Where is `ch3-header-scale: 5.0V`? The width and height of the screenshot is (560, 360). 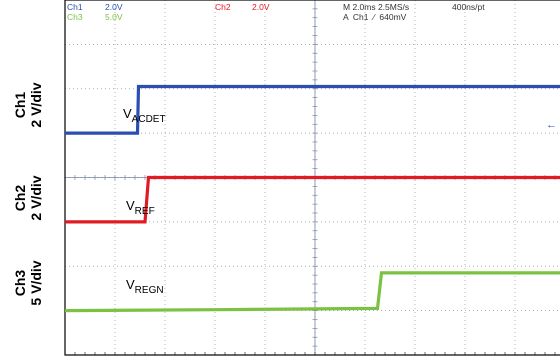 ch3-header-scale: 5.0V is located at coordinates (114, 17).